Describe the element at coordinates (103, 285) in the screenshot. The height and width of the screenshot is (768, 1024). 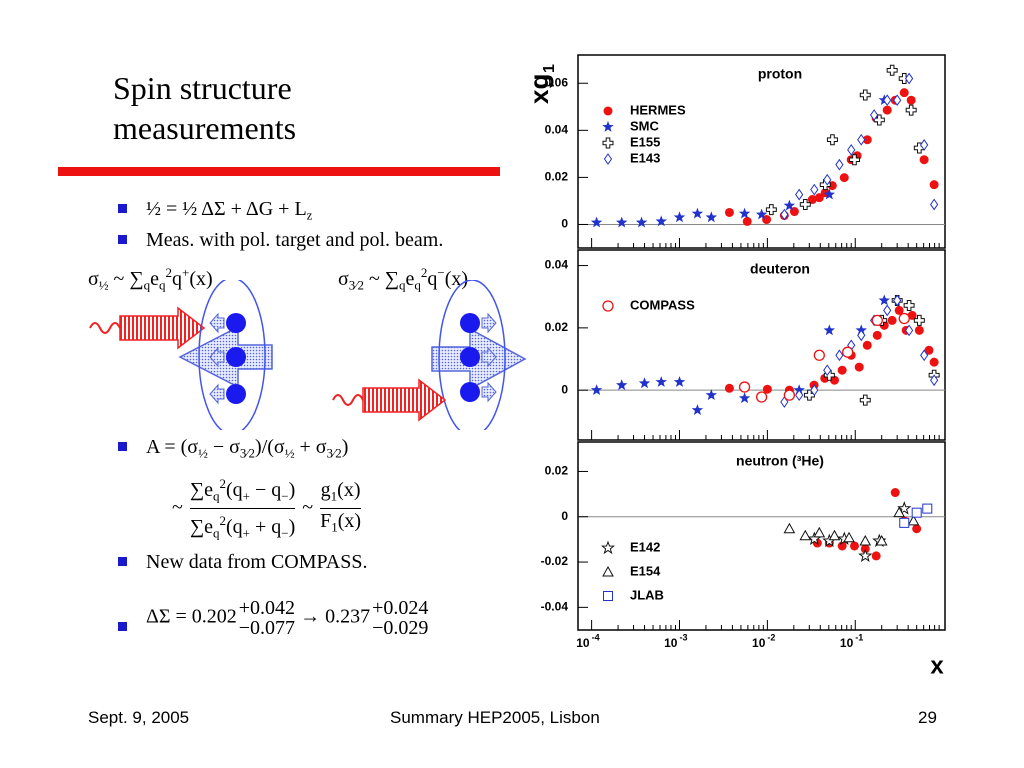
I see `formula-text: ½` at that location.